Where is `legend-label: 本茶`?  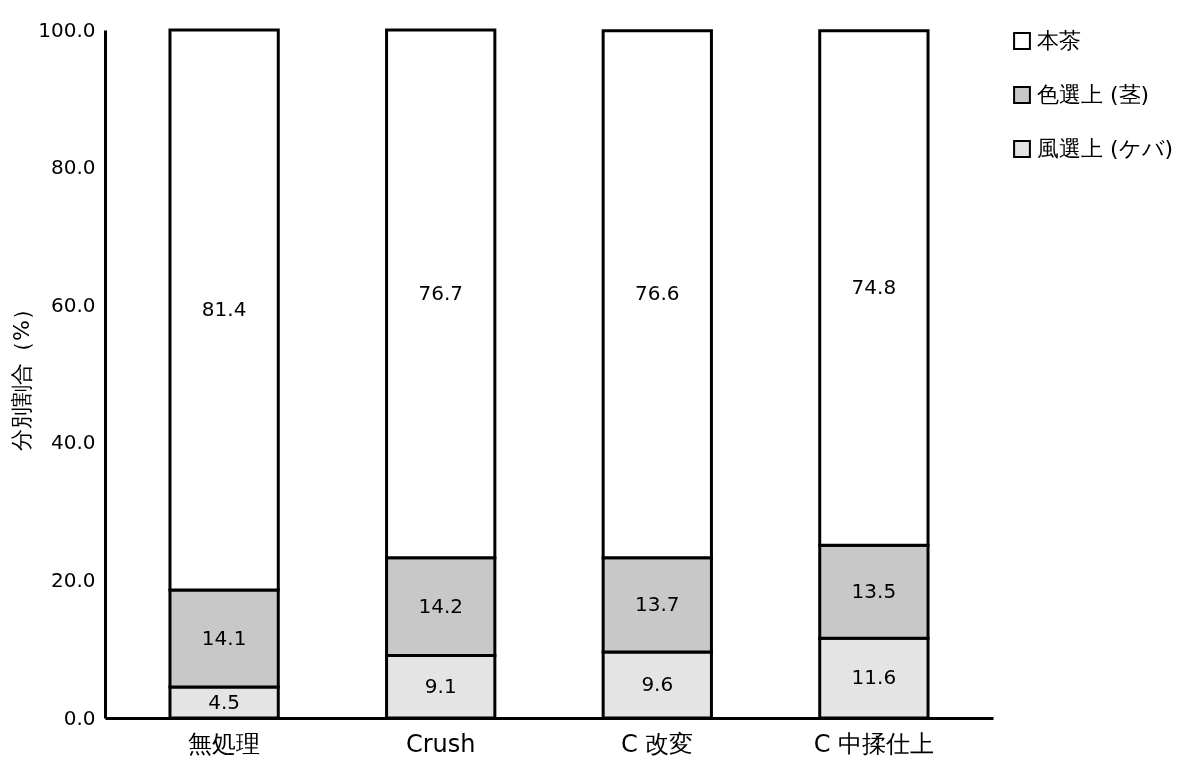
legend-label: 本茶 is located at coordinates (1059, 40).